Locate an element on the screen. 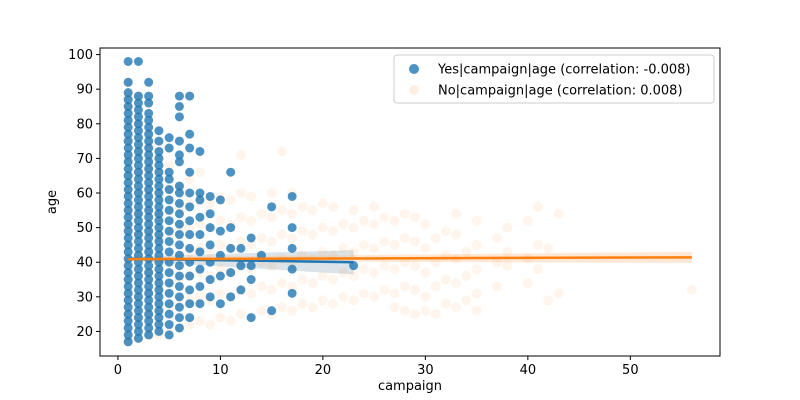 The width and height of the screenshot is (800, 400). y-tick-label: 50 is located at coordinates (84, 228).